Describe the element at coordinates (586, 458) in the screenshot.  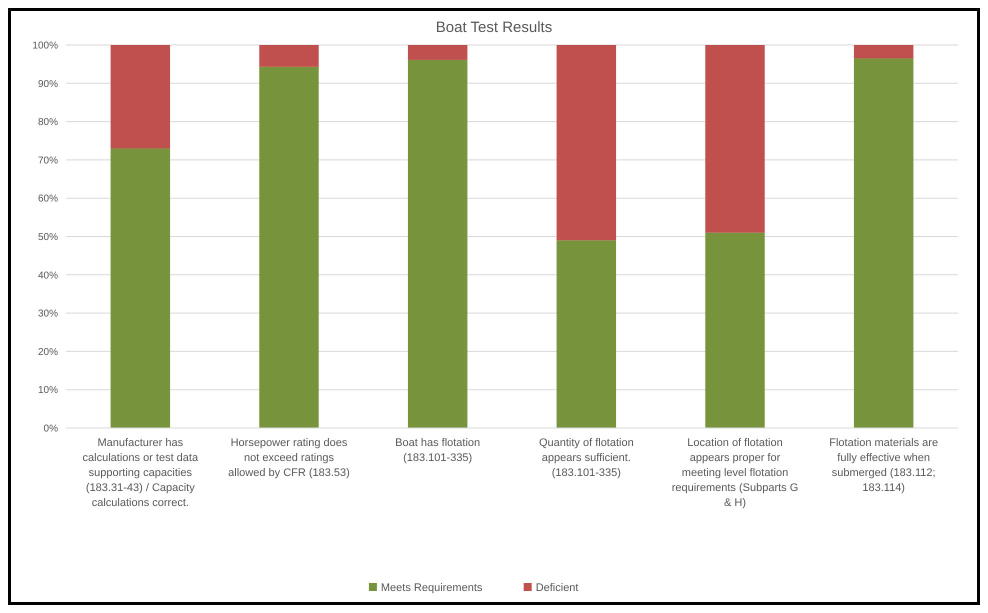
I see `x-tick-label: Quantity of flotation appears sufficient. (183.101-335)` at that location.